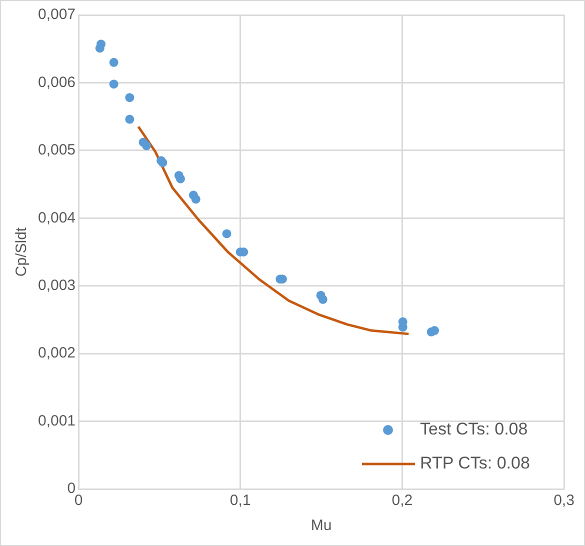 The image size is (585, 546). Describe the element at coordinates (57, 353) in the screenshot. I see `y-tick-label: 0,002` at that location.